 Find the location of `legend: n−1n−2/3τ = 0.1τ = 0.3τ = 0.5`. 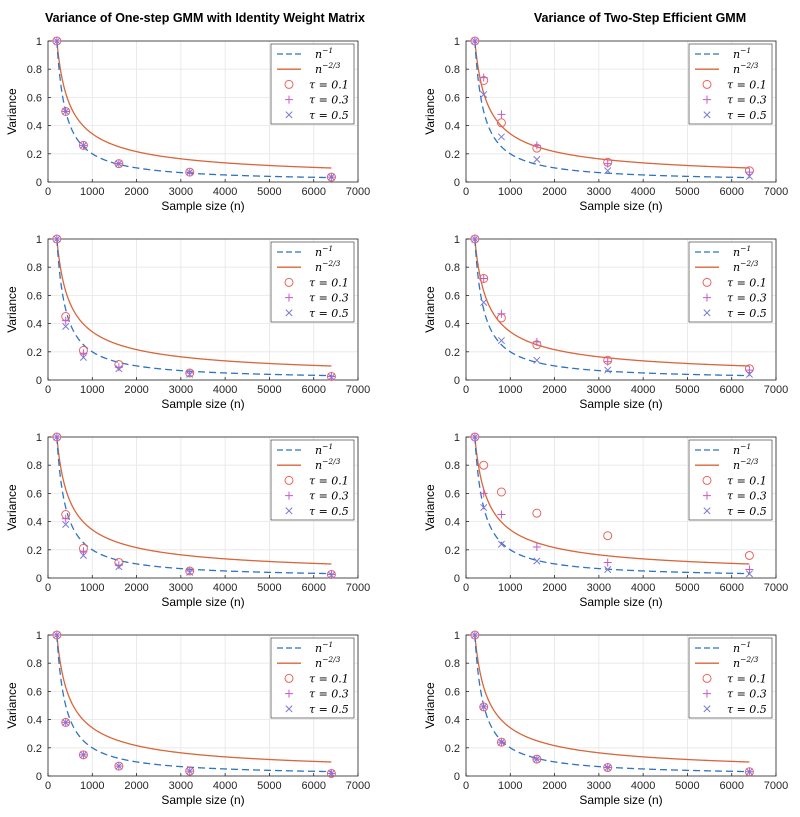

legend: n−1n−2/3τ = 0.1τ = 0.3τ = 0.5 is located at coordinates (312, 84).